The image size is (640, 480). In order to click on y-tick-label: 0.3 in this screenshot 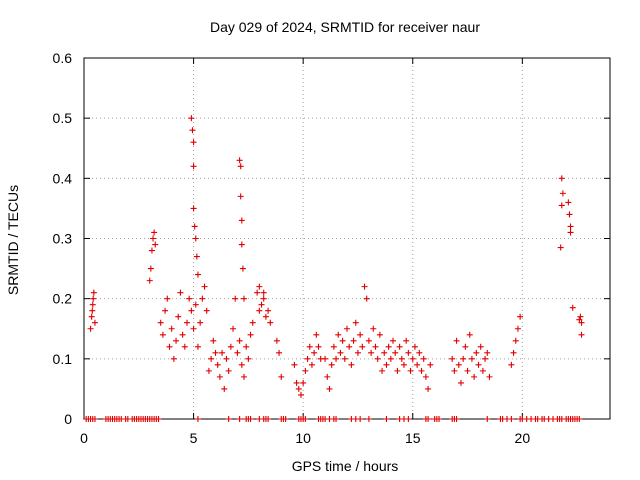, I will do `click(63, 239)`.